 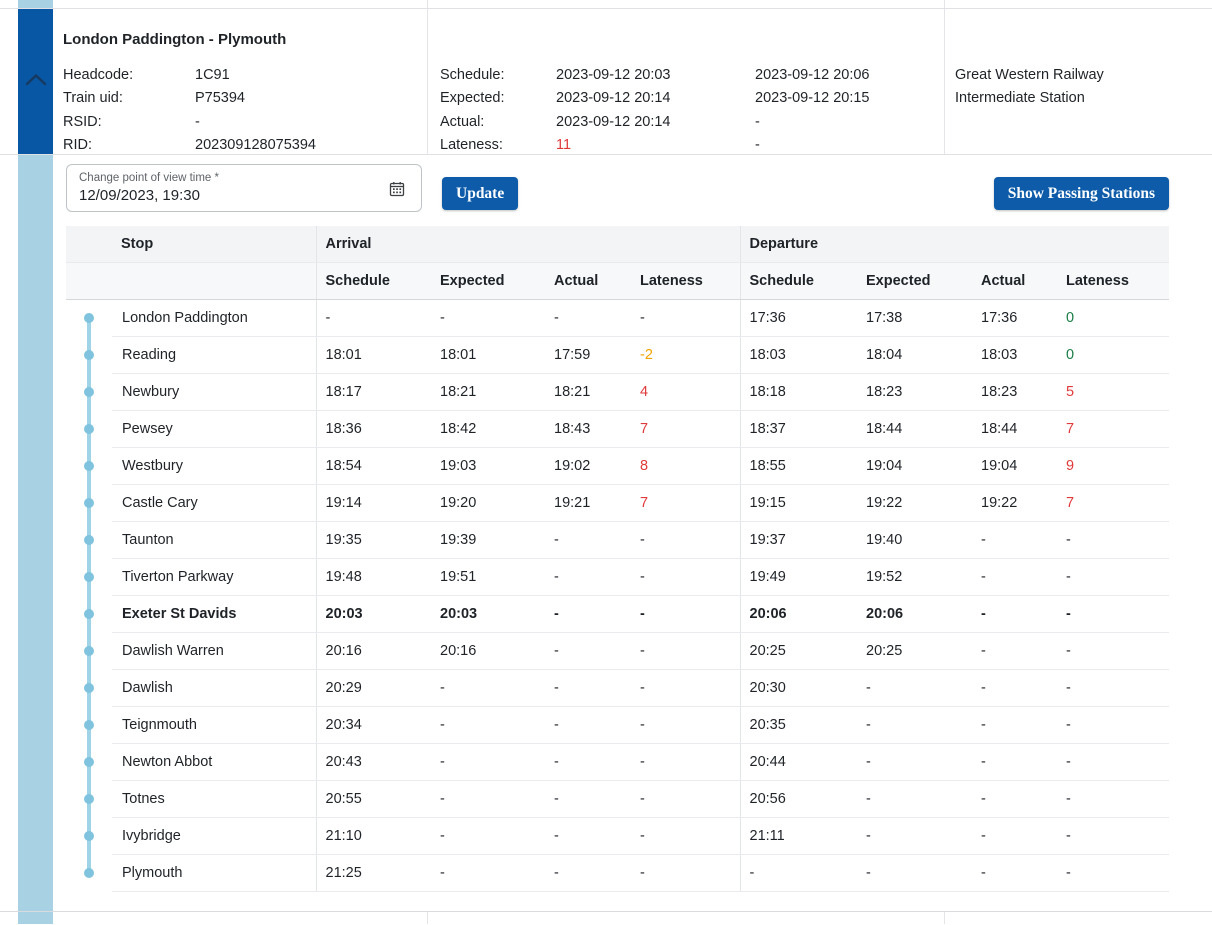 I want to click on field-label: Train uid:, so click(x=93, y=98).